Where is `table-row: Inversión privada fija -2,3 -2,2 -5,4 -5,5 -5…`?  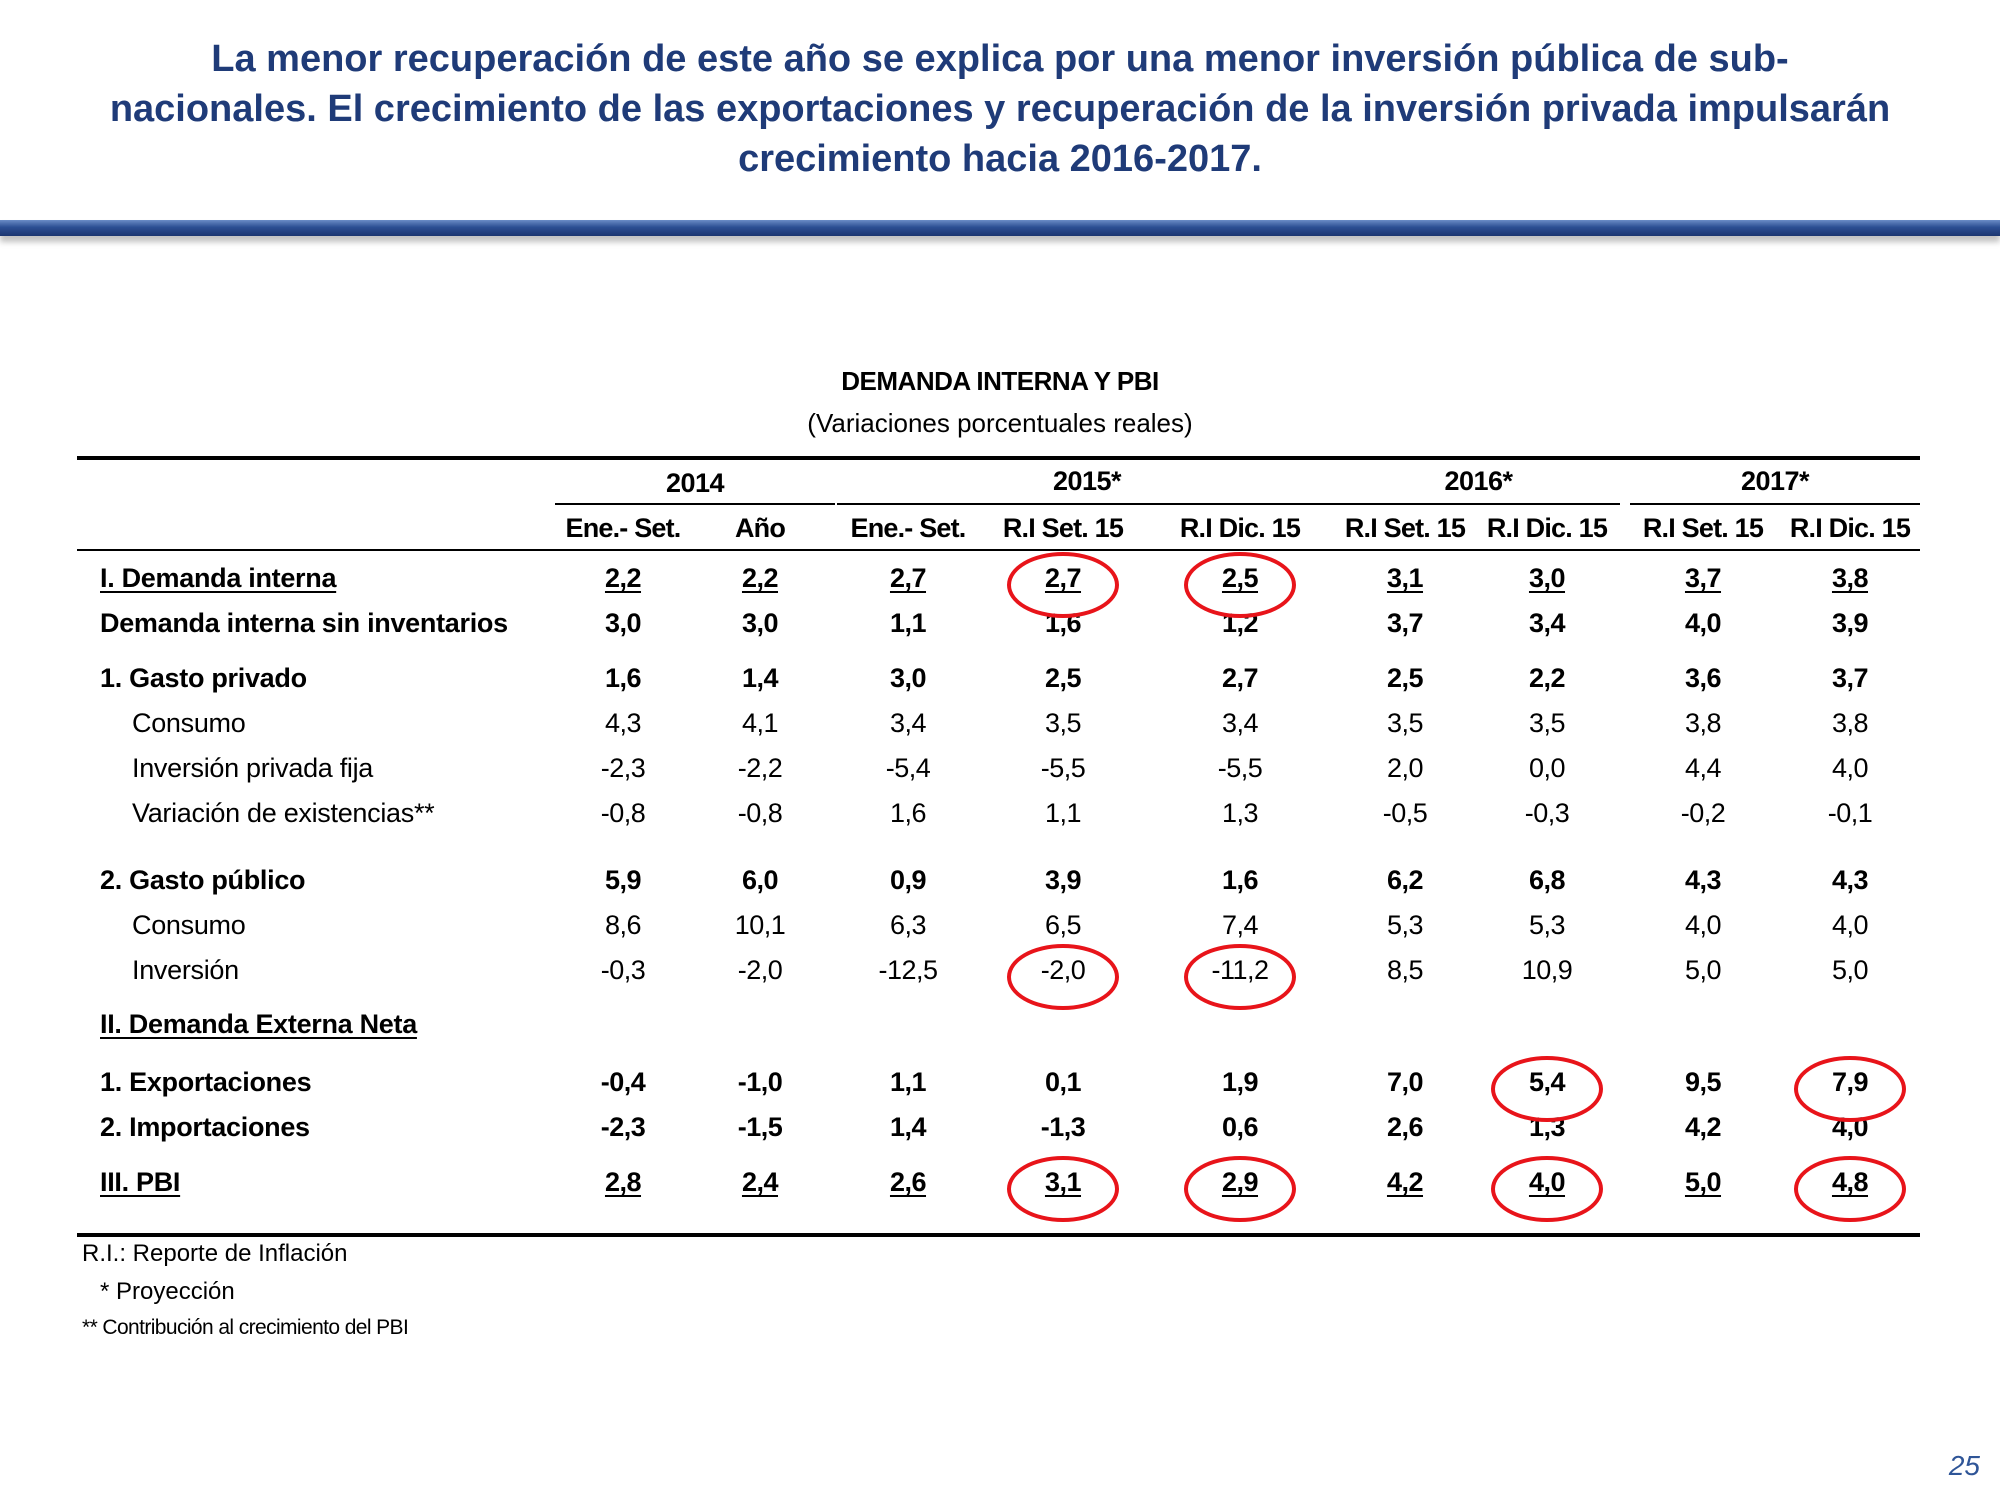
table-row: Inversión privada fija -2,3 -2,2 -5,4 -5,5 -5… is located at coordinates (1000, 771).